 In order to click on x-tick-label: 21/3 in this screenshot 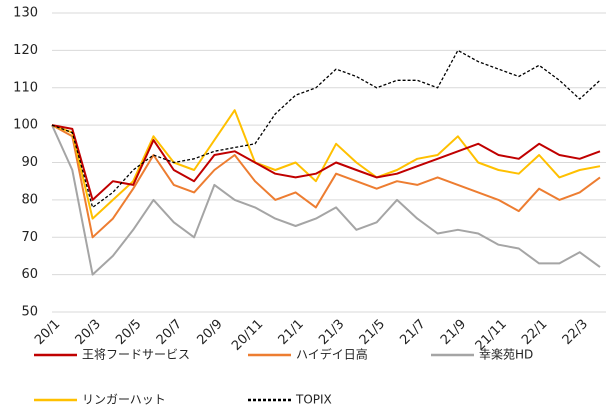, I will do `click(331, 332)`.